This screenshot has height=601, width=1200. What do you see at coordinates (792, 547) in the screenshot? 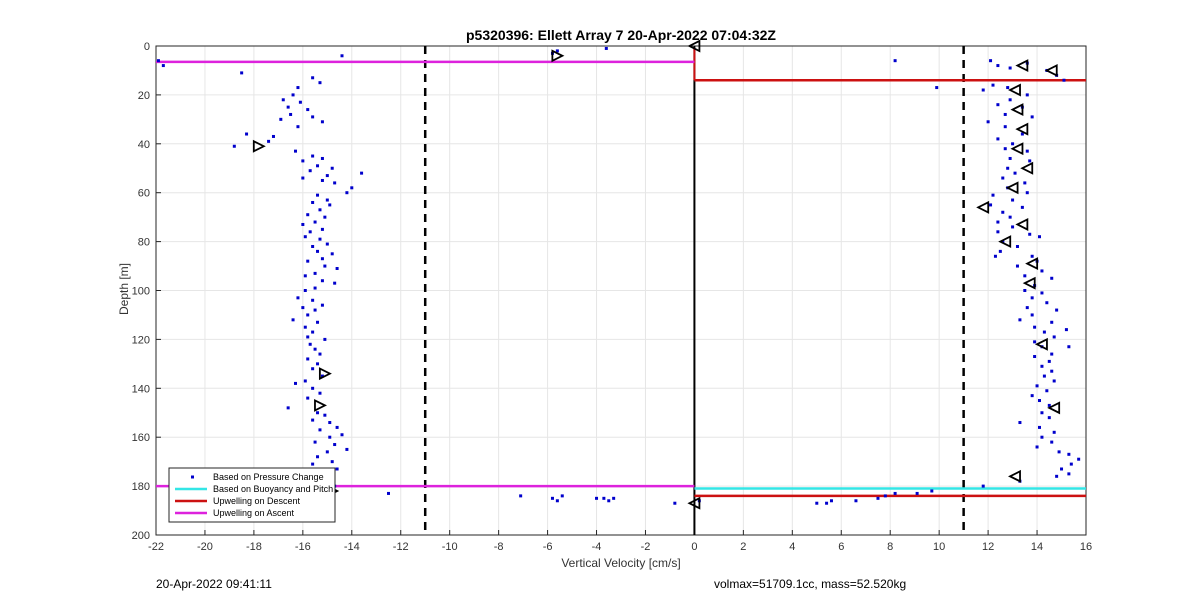
I see `x-tick-label: 4` at bounding box center [792, 547].